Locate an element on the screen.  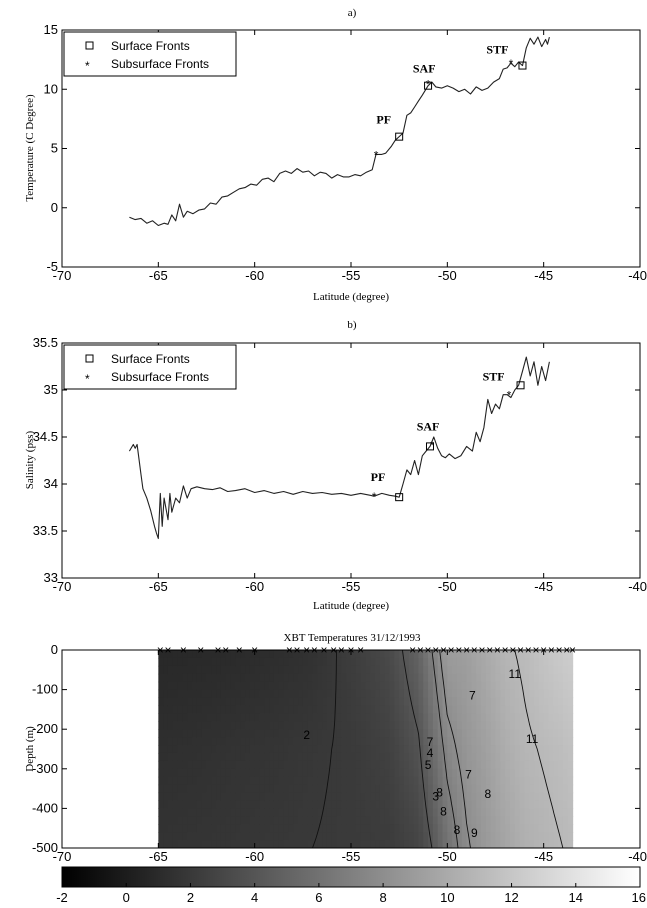
subsurface-front-marker: * is located at coordinates (376, 155).